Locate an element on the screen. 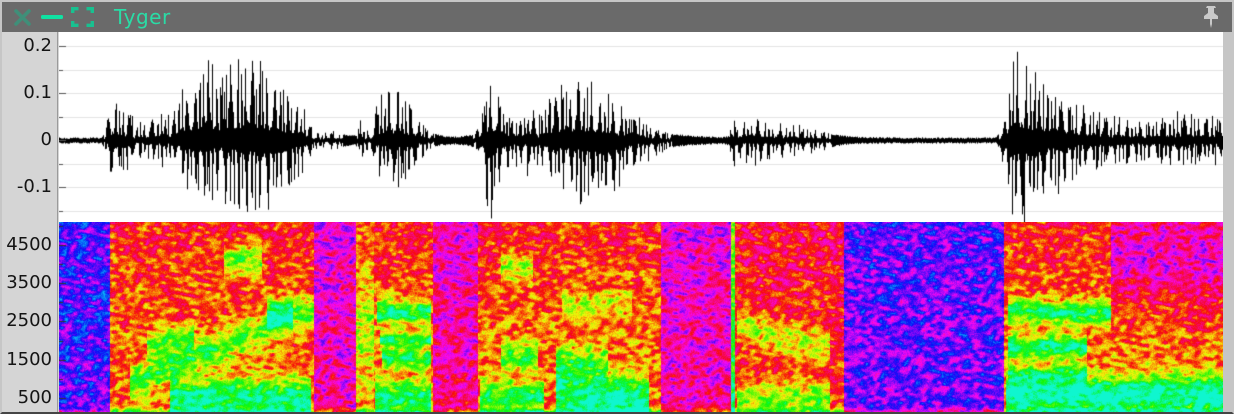 The height and width of the screenshot is (414, 1234). close-icon is located at coordinates (22, 17).